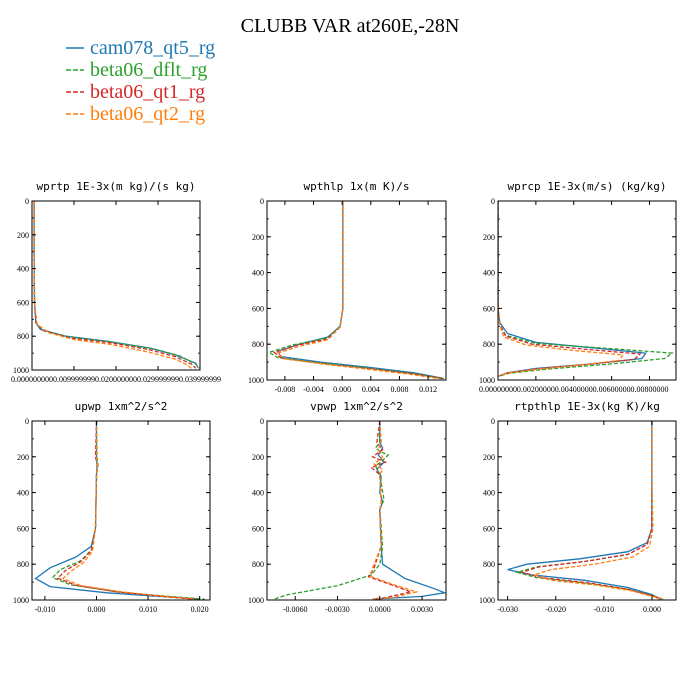 This screenshot has height=700, width=700. Describe the element at coordinates (295, 609) in the screenshot. I see `x-tick-label: -0.0060` at that location.